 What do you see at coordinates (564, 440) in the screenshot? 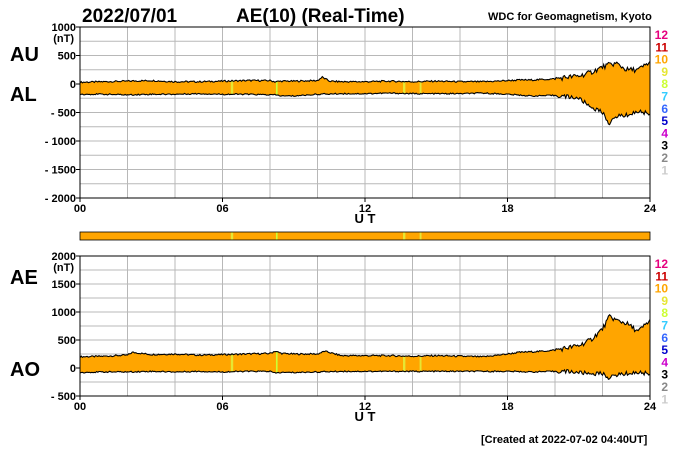
I see `created-timestamp: [Created at 2022-07-02 04:40UT]` at bounding box center [564, 440].